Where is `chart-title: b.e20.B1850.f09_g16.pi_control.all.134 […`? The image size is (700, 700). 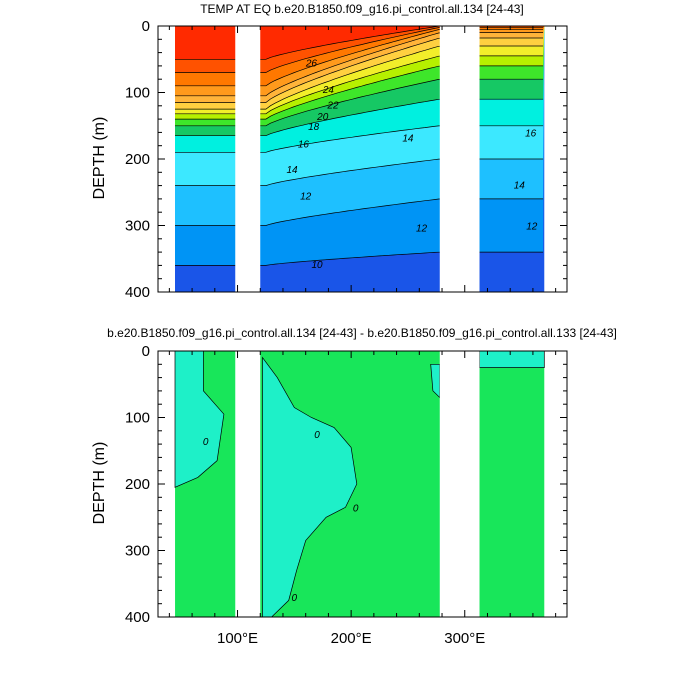 chart-title: b.e20.B1850.f09_g16.pi_control.all.134 [… is located at coordinates (362, 333).